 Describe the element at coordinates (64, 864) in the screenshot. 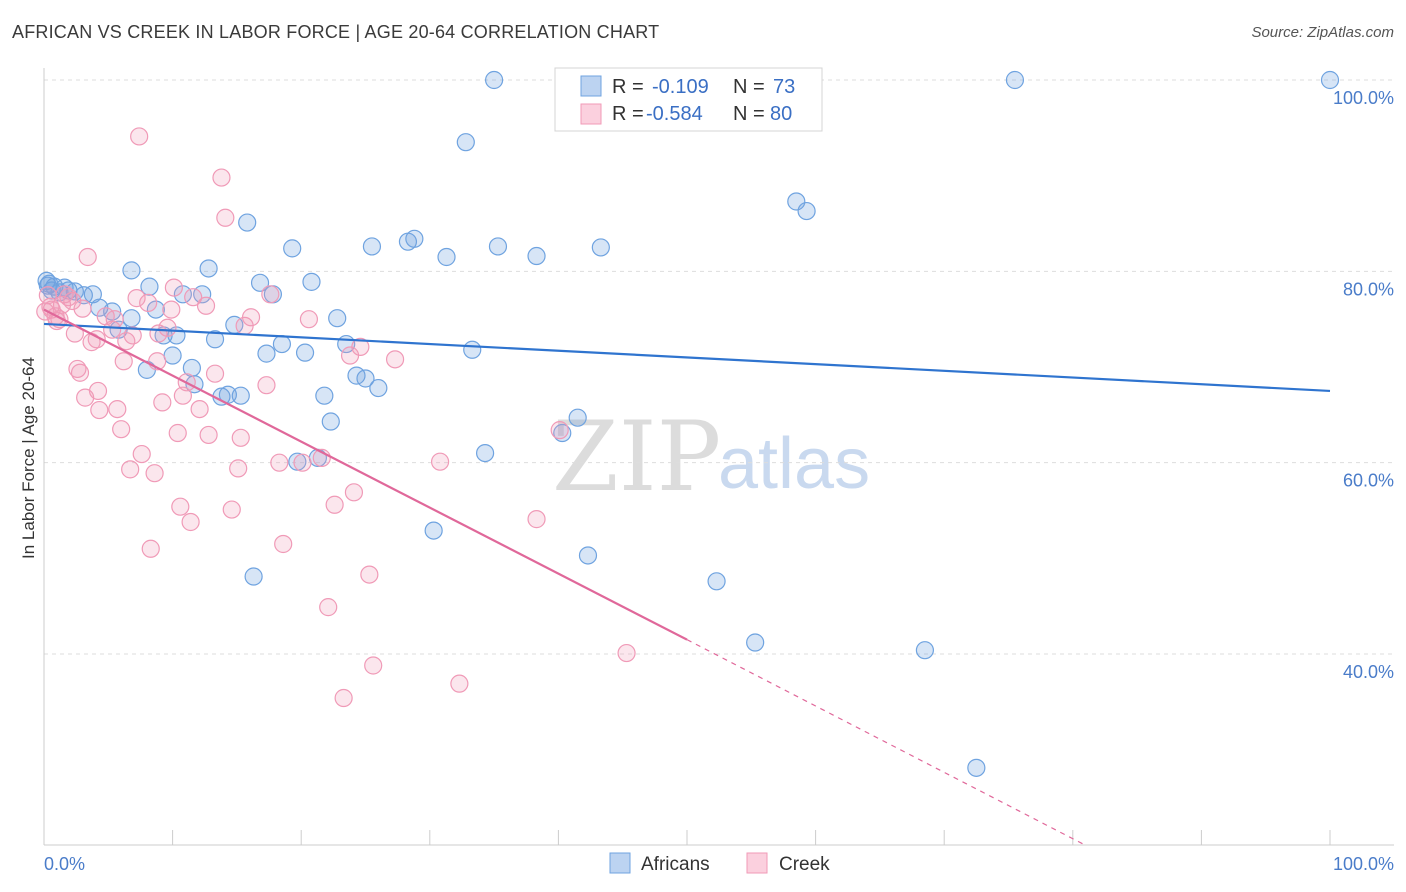

I see `x-tick-label: 0.0%` at that location.